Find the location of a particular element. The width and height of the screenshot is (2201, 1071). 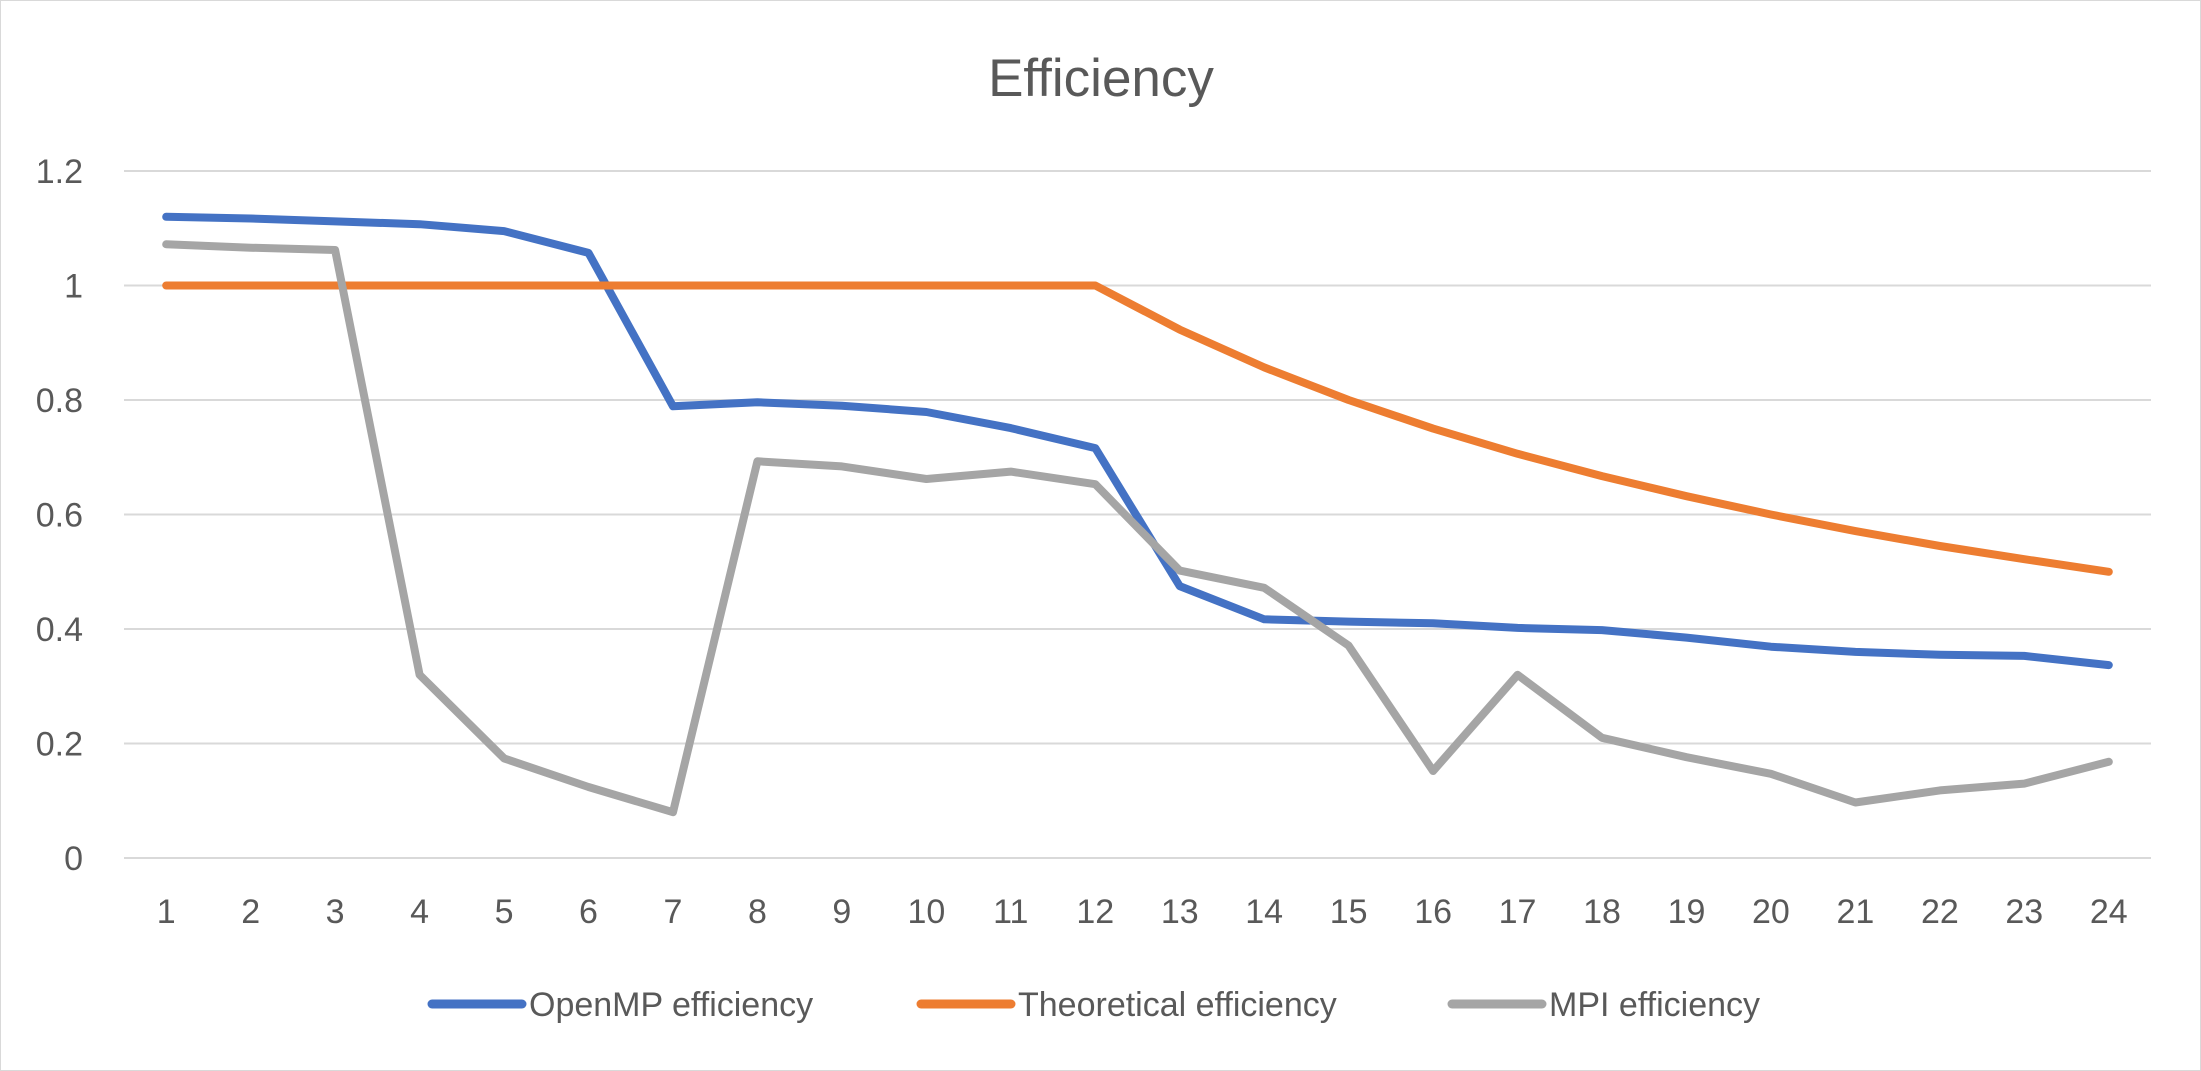

legend-label: Theoretical efficiency is located at coordinates (1177, 1005).